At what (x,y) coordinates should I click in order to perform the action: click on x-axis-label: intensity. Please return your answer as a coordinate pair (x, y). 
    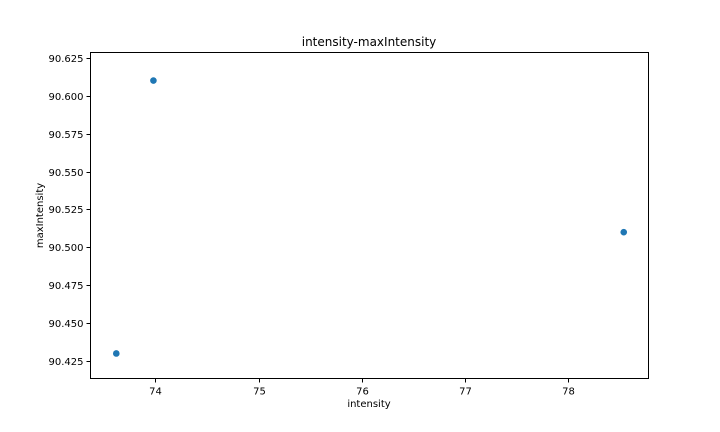
    Looking at the image, I should click on (368, 404).